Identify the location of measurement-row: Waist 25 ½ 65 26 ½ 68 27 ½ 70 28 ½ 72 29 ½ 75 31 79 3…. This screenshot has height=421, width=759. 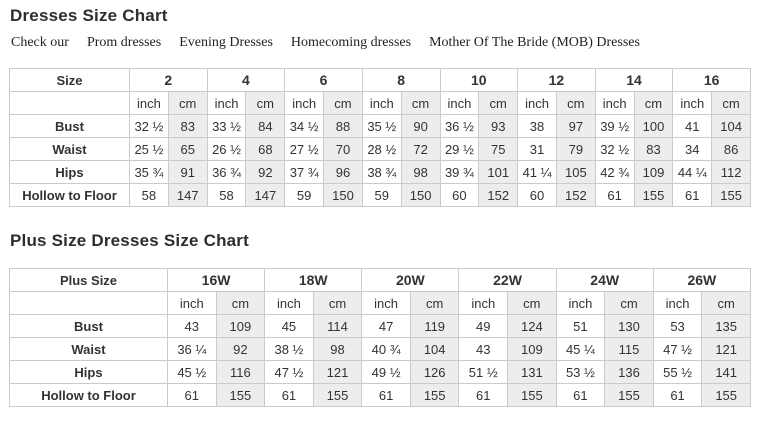
(380, 149).